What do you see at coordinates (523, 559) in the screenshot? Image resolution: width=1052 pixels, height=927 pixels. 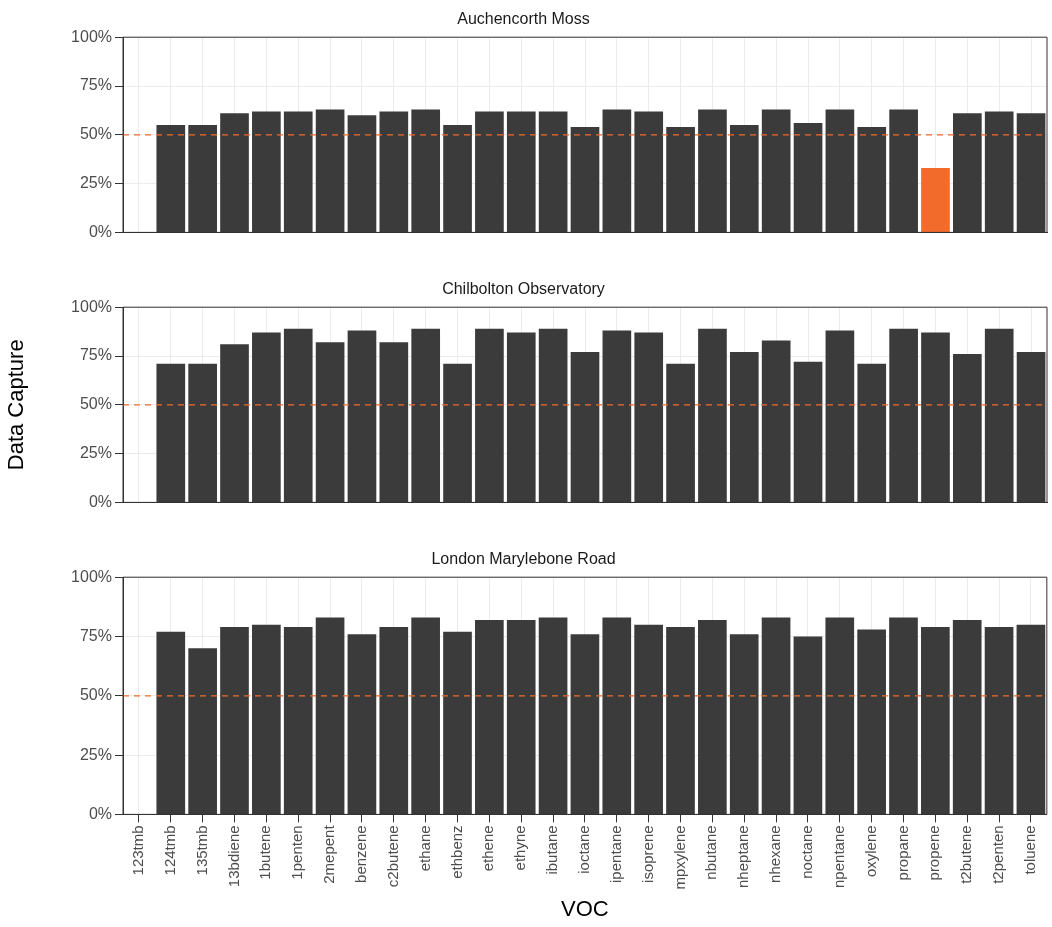 I see `chart-title: London Marylebone Road` at bounding box center [523, 559].